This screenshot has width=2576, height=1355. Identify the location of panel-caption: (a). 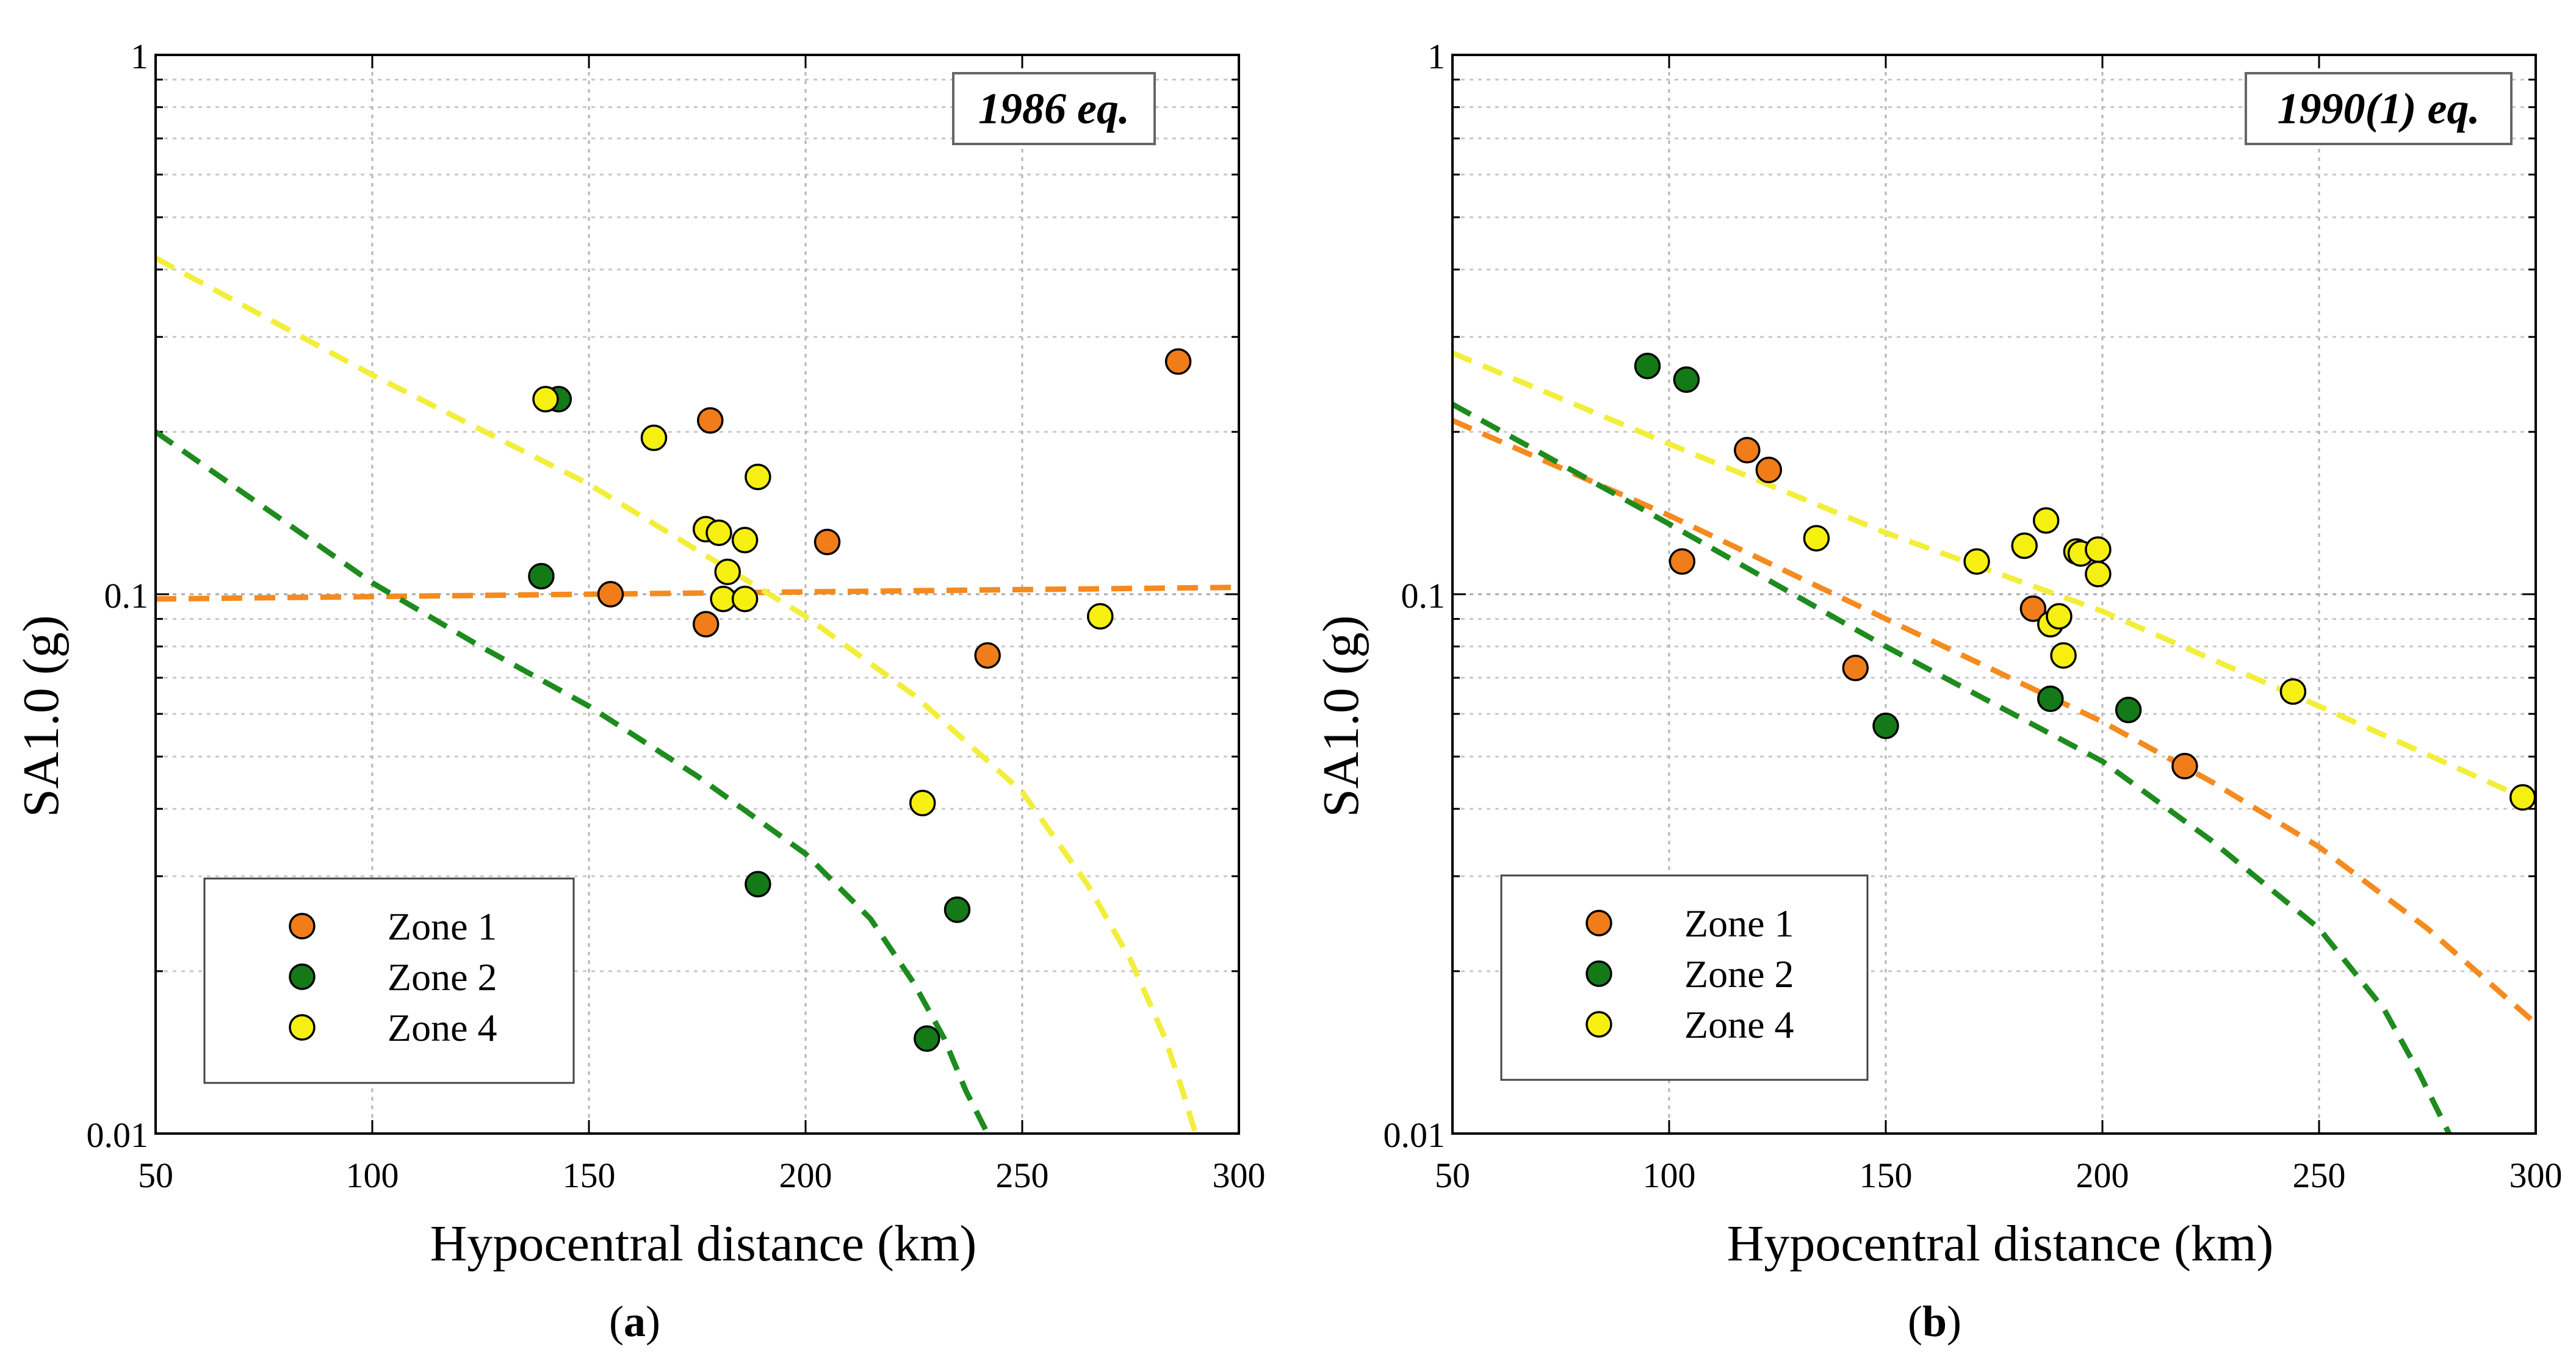
(634, 1321).